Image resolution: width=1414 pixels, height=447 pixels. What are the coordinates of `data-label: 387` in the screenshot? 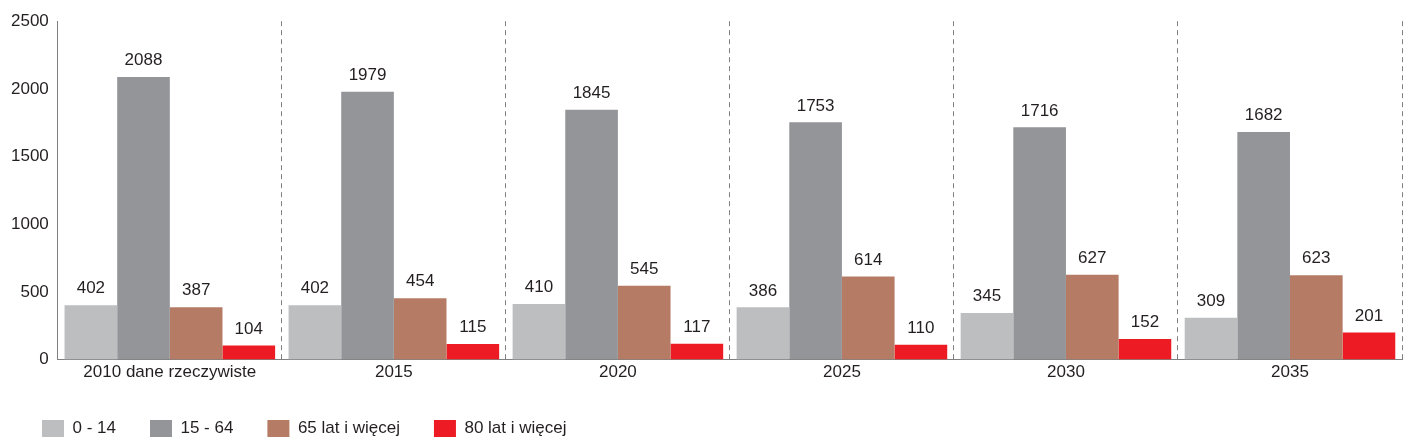 It's located at (196, 290).